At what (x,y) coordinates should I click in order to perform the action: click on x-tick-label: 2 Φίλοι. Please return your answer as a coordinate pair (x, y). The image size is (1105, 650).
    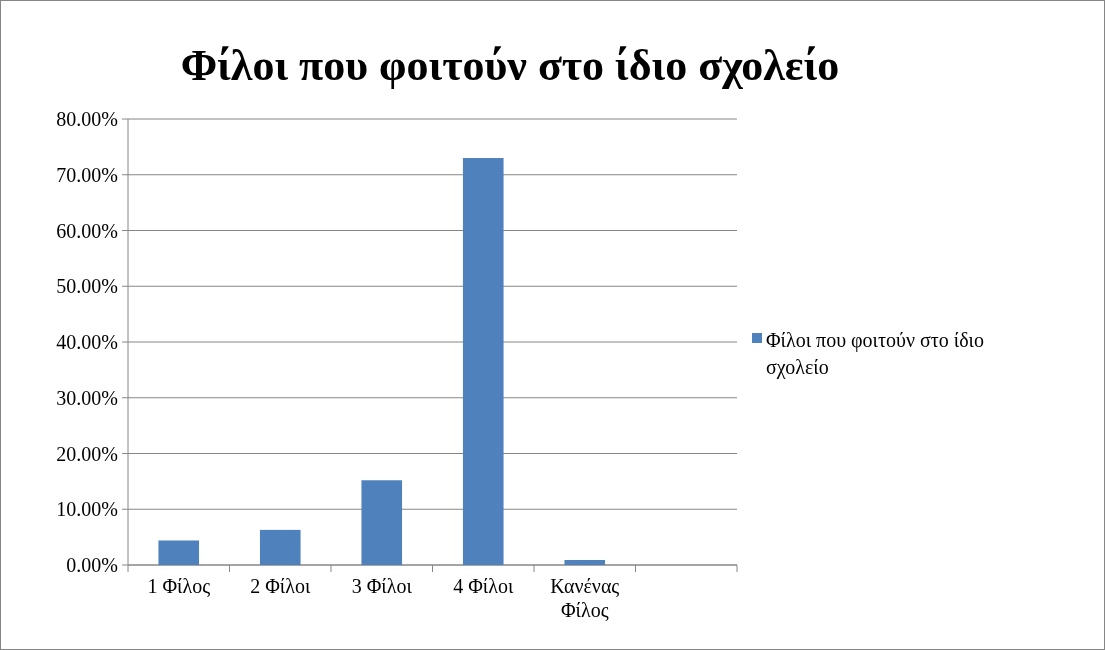
    Looking at the image, I should click on (280, 586).